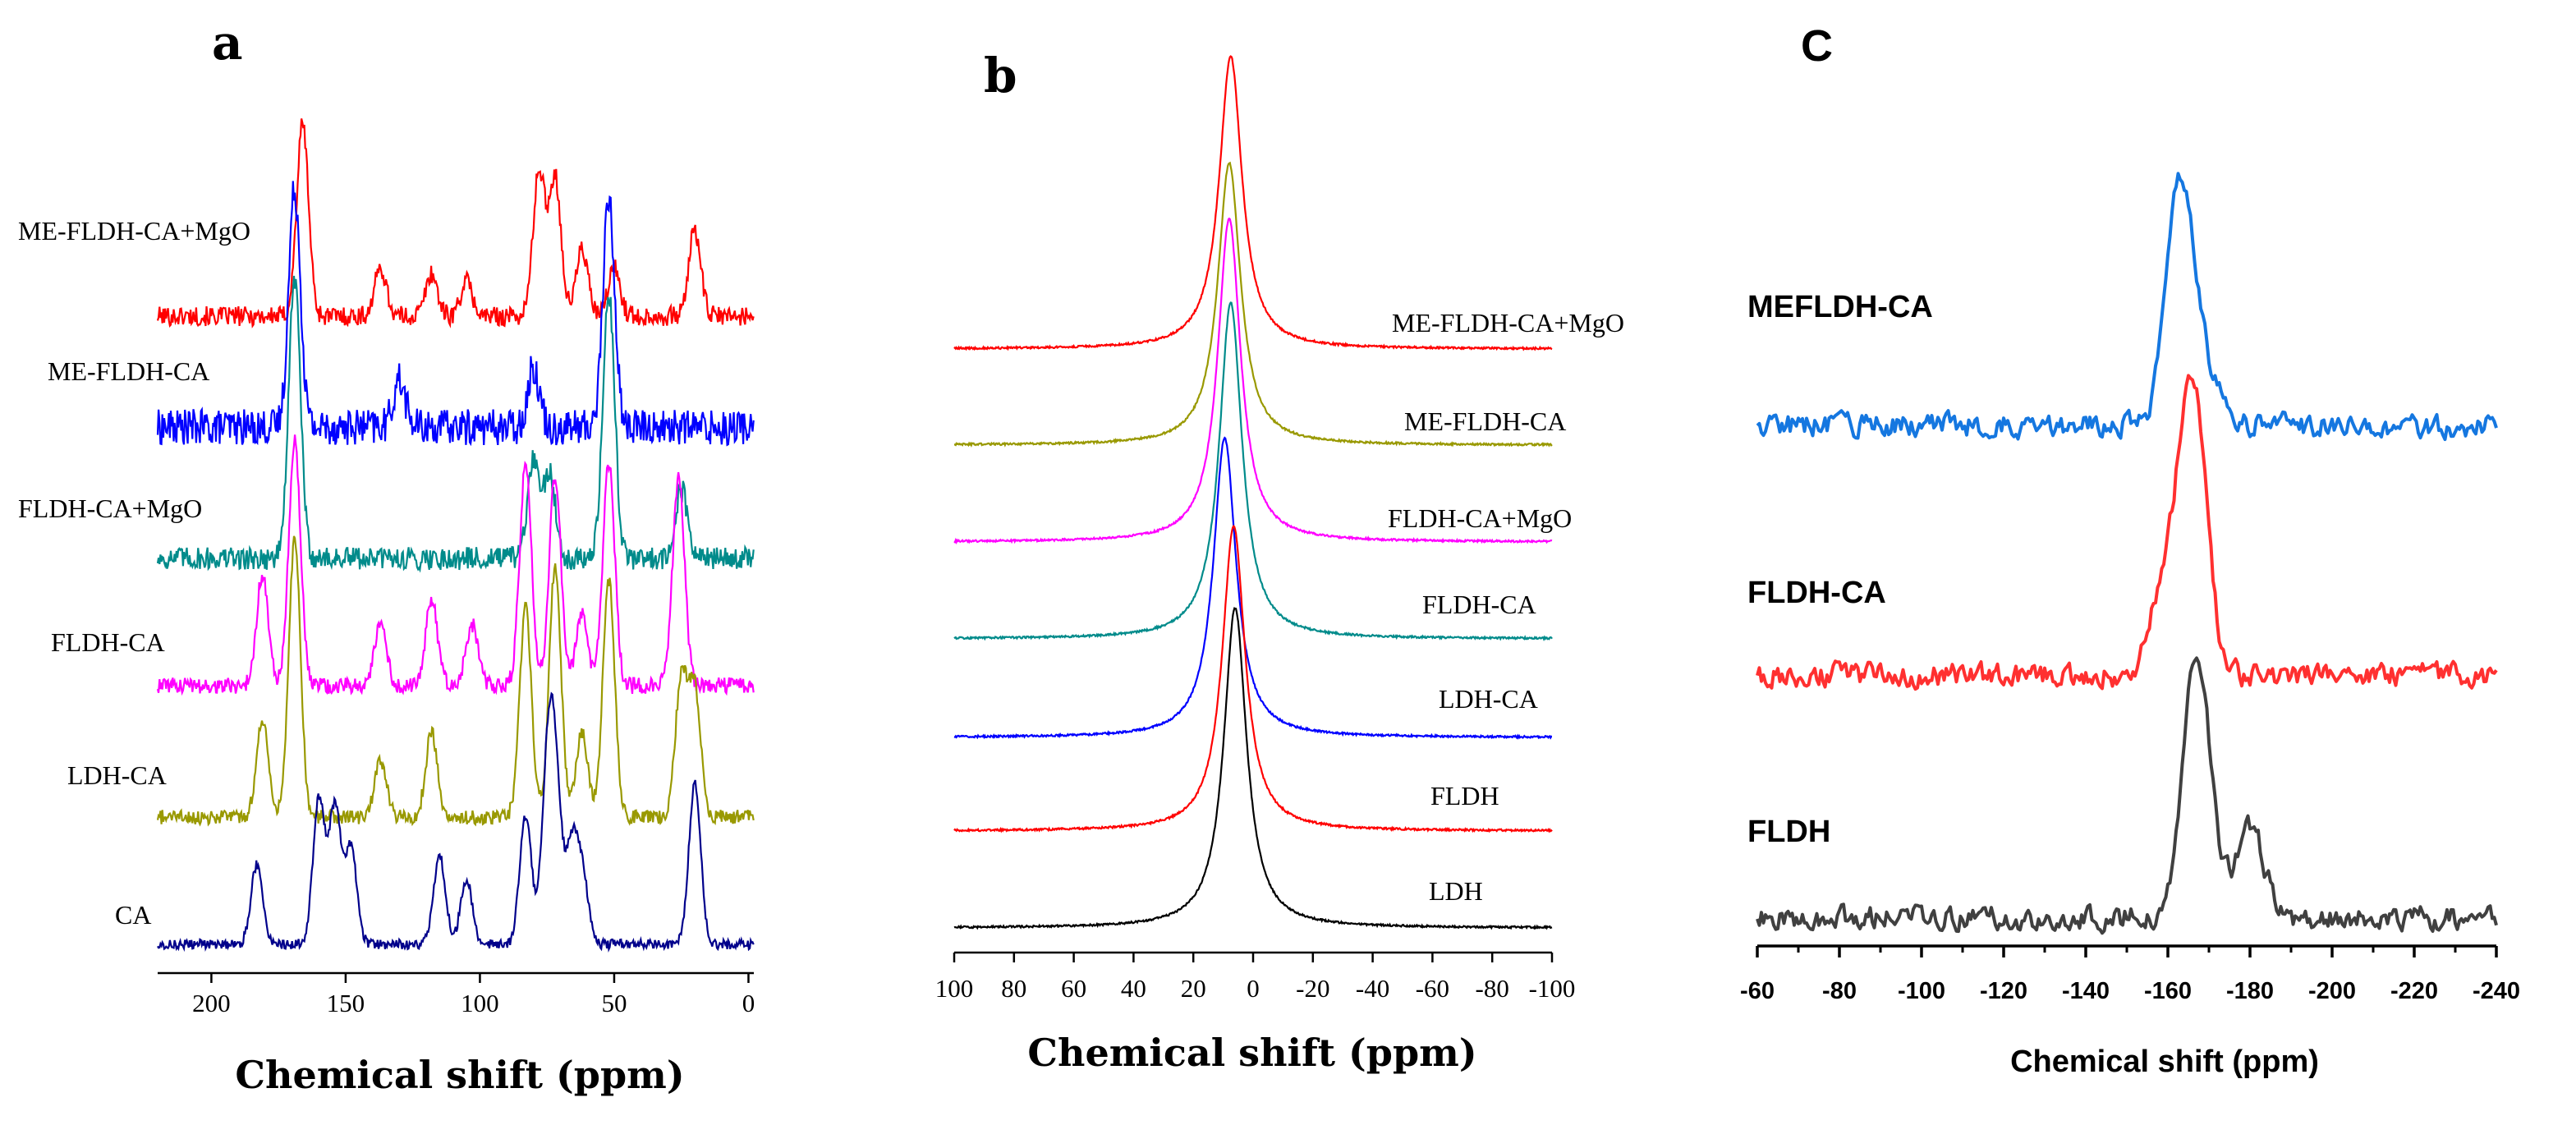 The height and width of the screenshot is (1125, 2576). What do you see at coordinates (1788, 832) in the screenshot?
I see `panel-c-label-fldh: FLDH` at bounding box center [1788, 832].